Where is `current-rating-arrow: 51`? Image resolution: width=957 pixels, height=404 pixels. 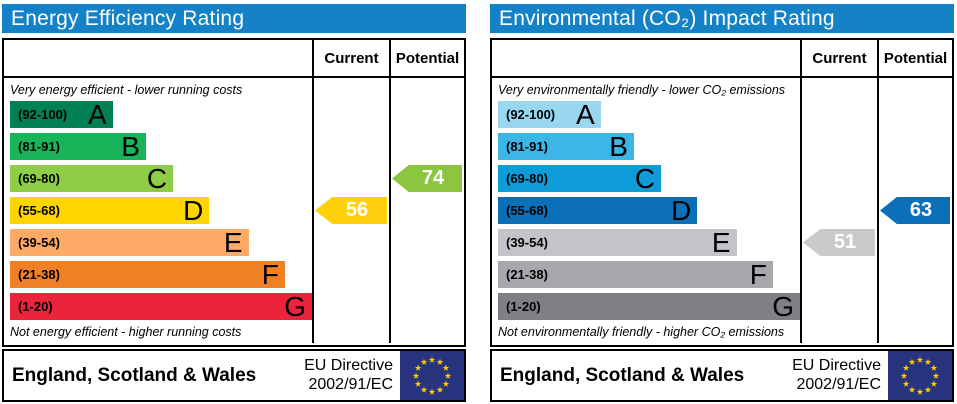 current-rating-arrow: 51 is located at coordinates (839, 242).